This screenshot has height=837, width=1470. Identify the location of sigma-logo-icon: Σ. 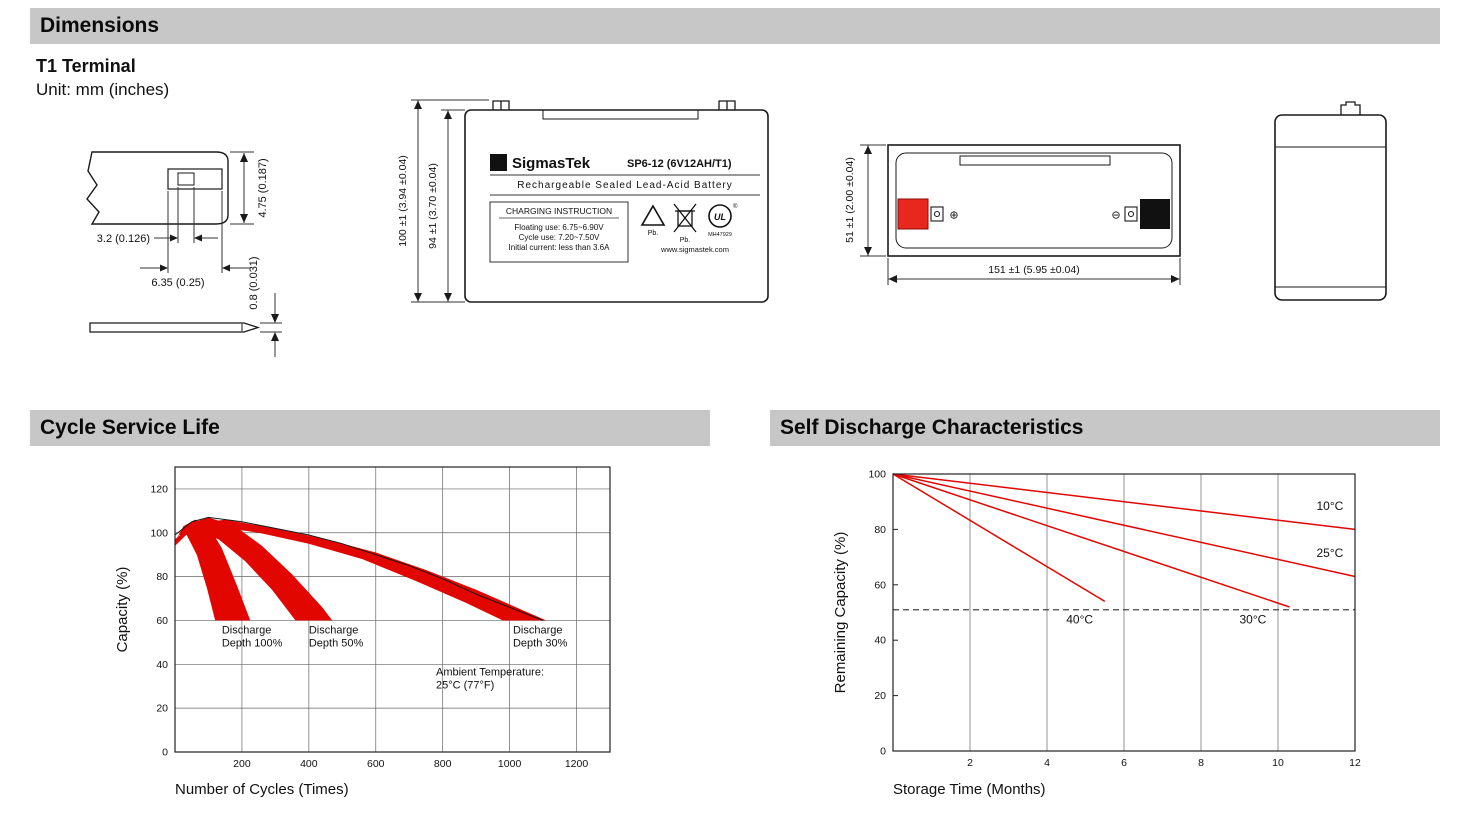
(498, 163).